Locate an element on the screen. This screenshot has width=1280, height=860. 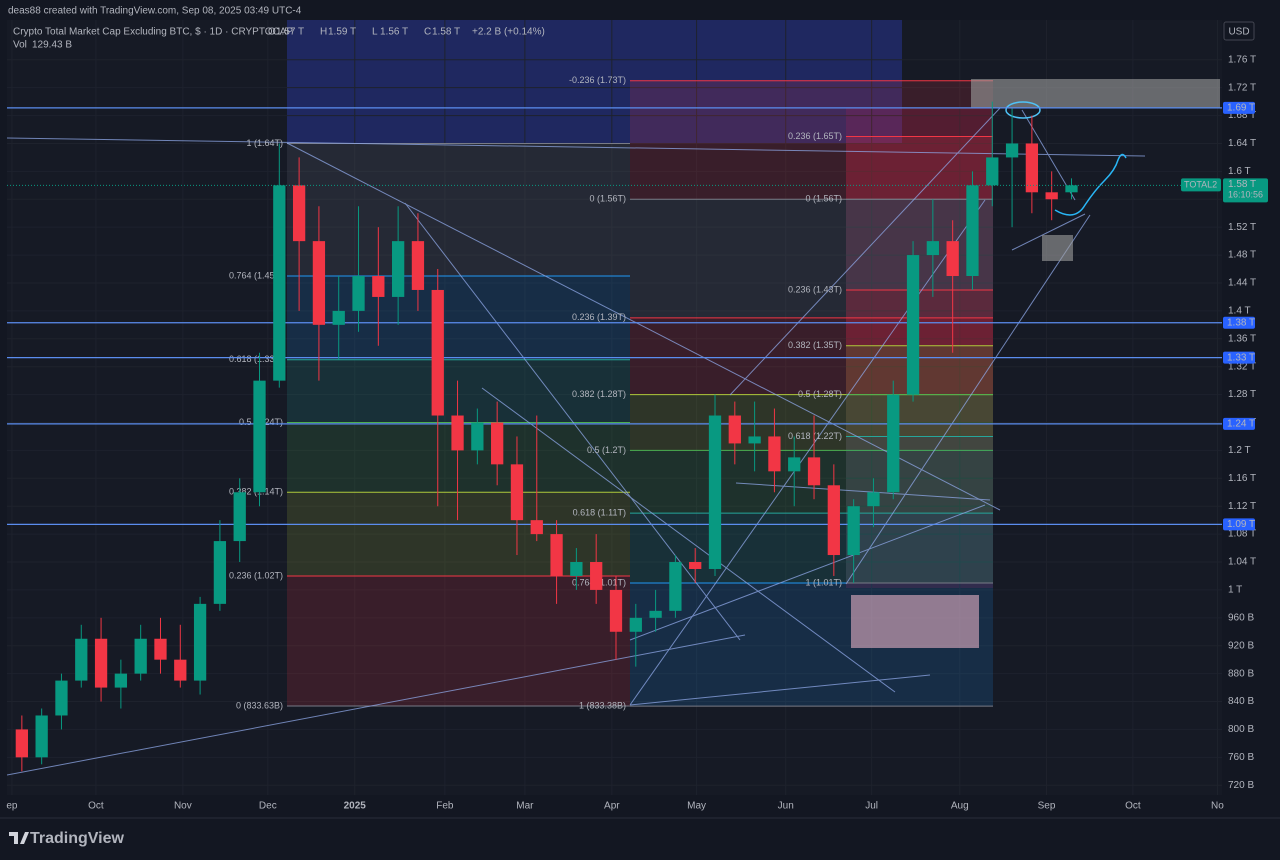
x-tick-label: Apr is located at coordinates (612, 806).